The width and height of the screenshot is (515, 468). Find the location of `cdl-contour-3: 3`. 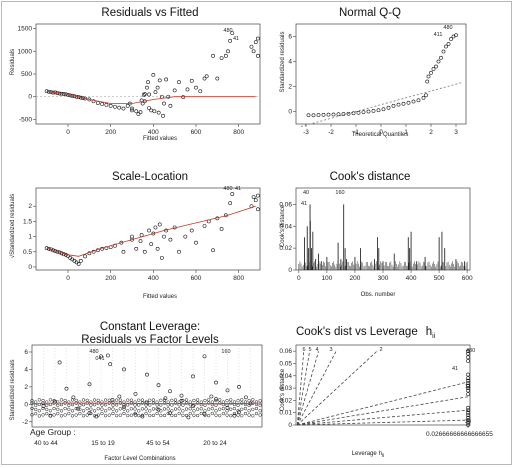

cdl-contour-3: 3 is located at coordinates (330, 350).